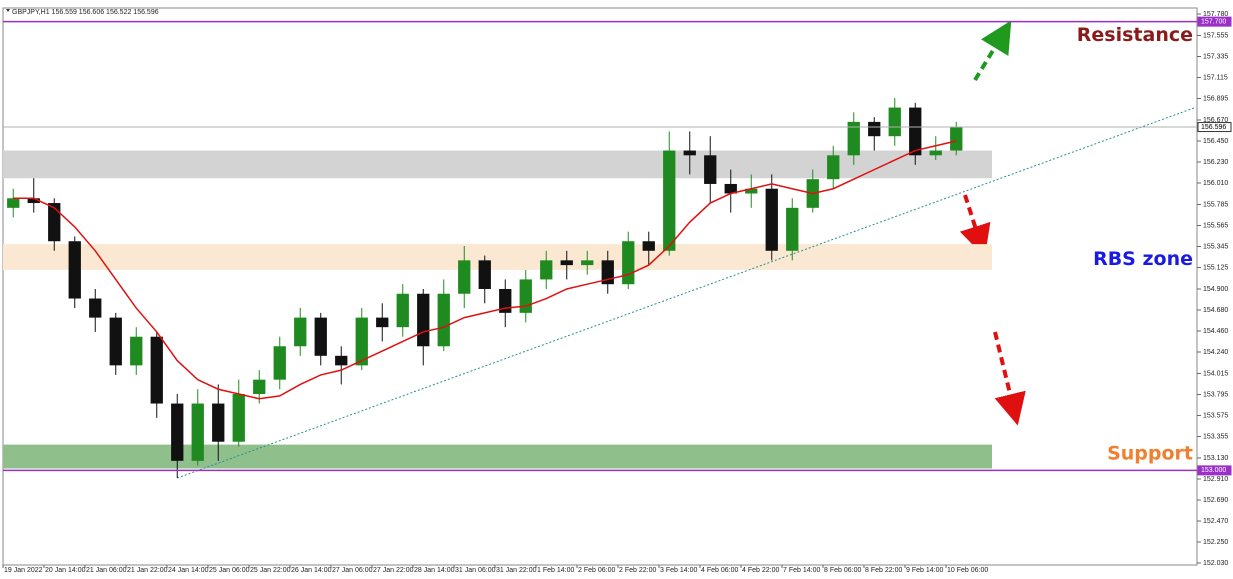 This screenshot has width=1233, height=579. Describe the element at coordinates (719, 570) in the screenshot. I see `x-tick-label: 4 Feb 06:00` at that location.